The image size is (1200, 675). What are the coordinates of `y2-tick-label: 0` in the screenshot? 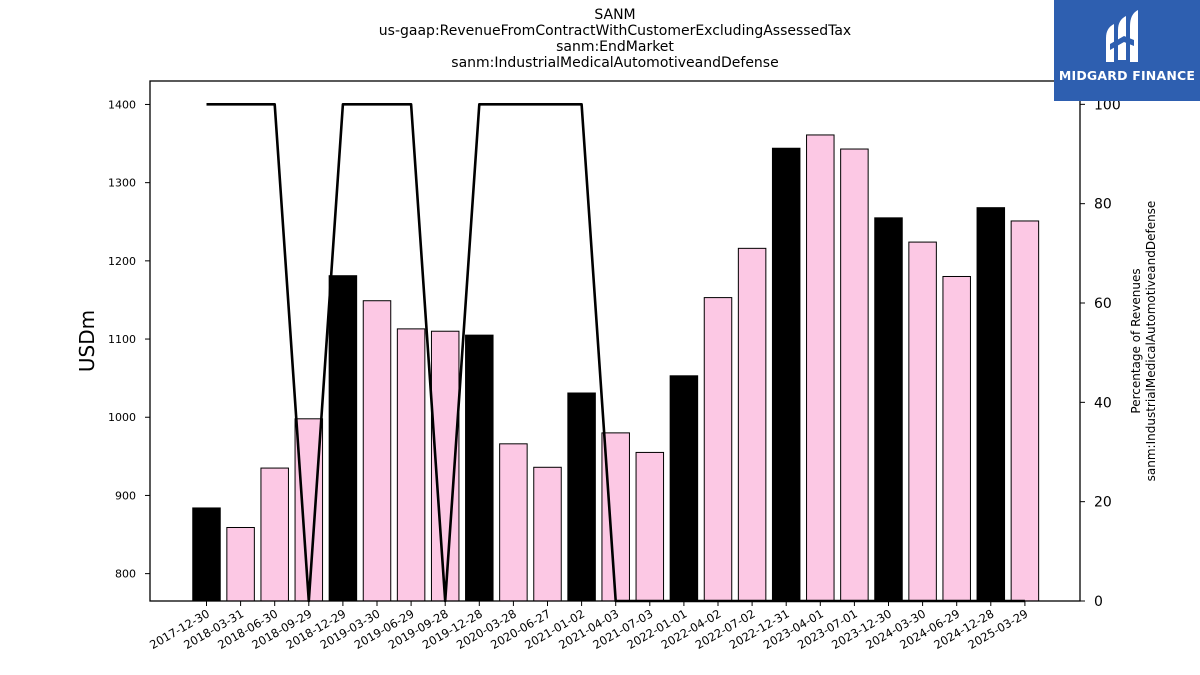 It's located at (1098, 602).